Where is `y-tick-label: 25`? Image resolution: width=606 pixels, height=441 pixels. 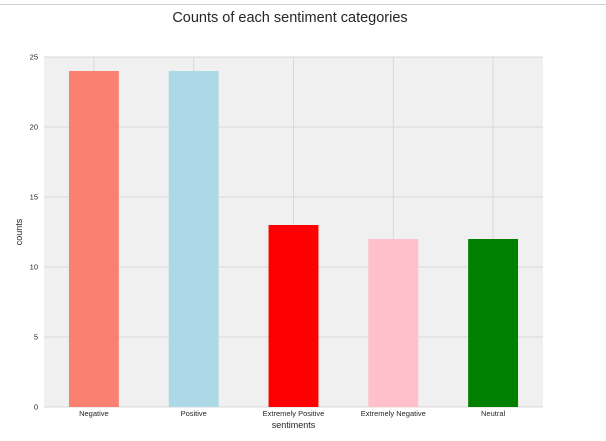
y-tick-label: 25 is located at coordinates (34, 57).